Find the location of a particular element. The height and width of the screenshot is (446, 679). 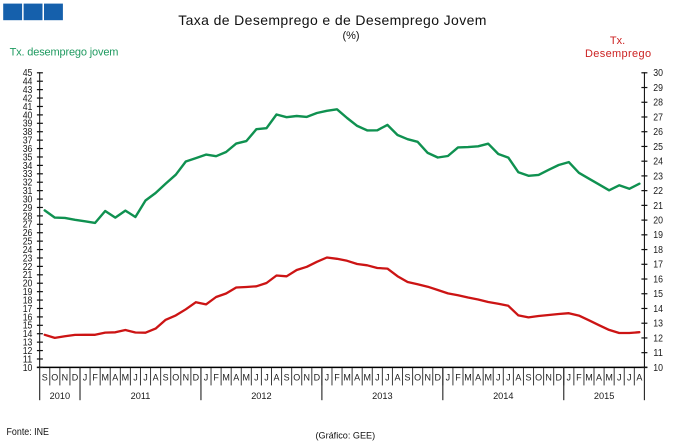

svg-text: 36 is located at coordinates (28, 149).